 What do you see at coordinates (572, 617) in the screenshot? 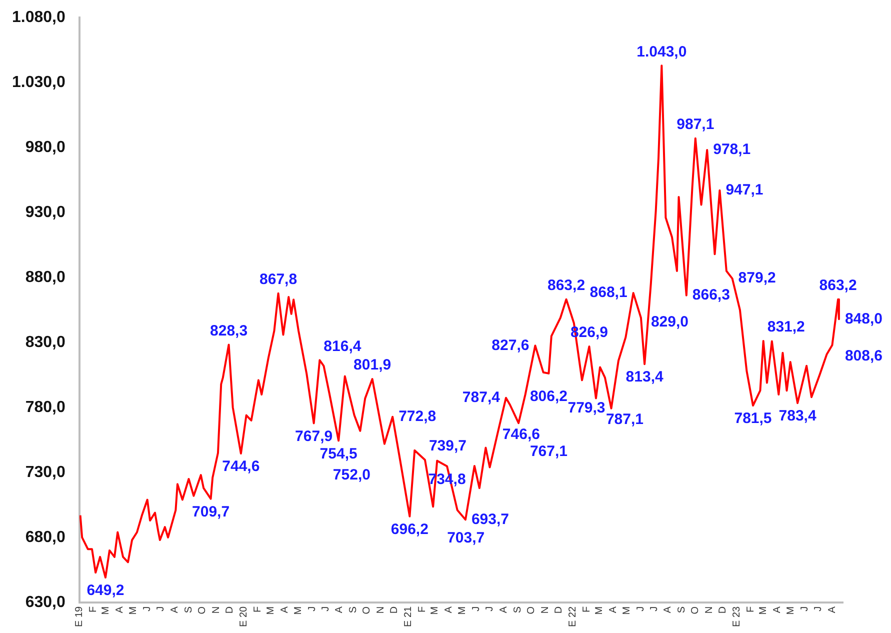
I see `x-tick-label: E 22` at bounding box center [572, 617].